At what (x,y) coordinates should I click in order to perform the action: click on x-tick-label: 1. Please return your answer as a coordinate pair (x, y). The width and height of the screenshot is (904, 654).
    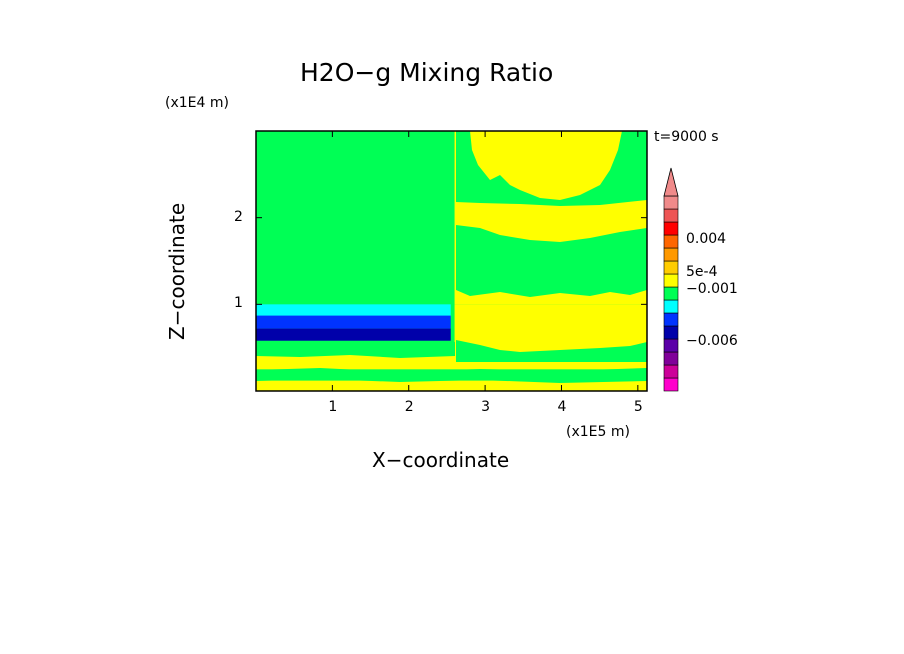
    Looking at the image, I should click on (333, 407).